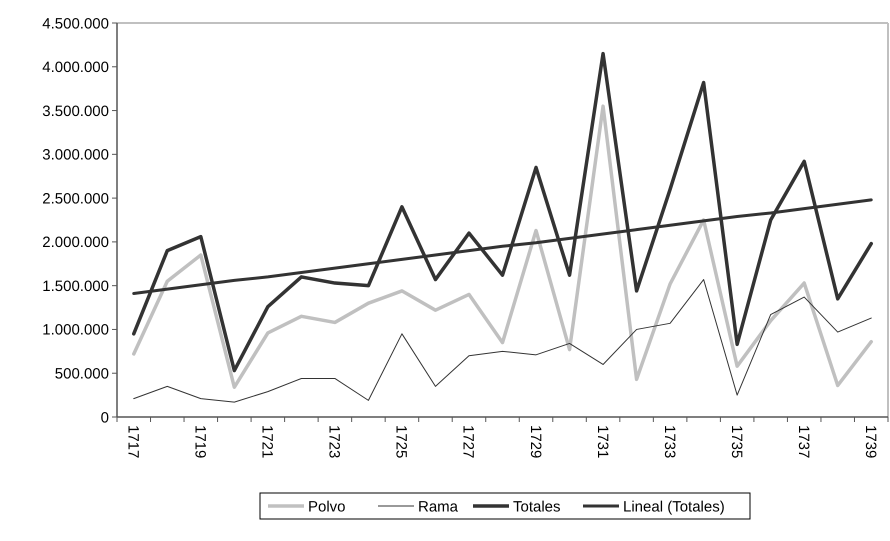 This screenshot has height=541, width=890. What do you see at coordinates (75, 243) in the screenshot?
I see `y-tick-label: 2.000.000` at bounding box center [75, 243].